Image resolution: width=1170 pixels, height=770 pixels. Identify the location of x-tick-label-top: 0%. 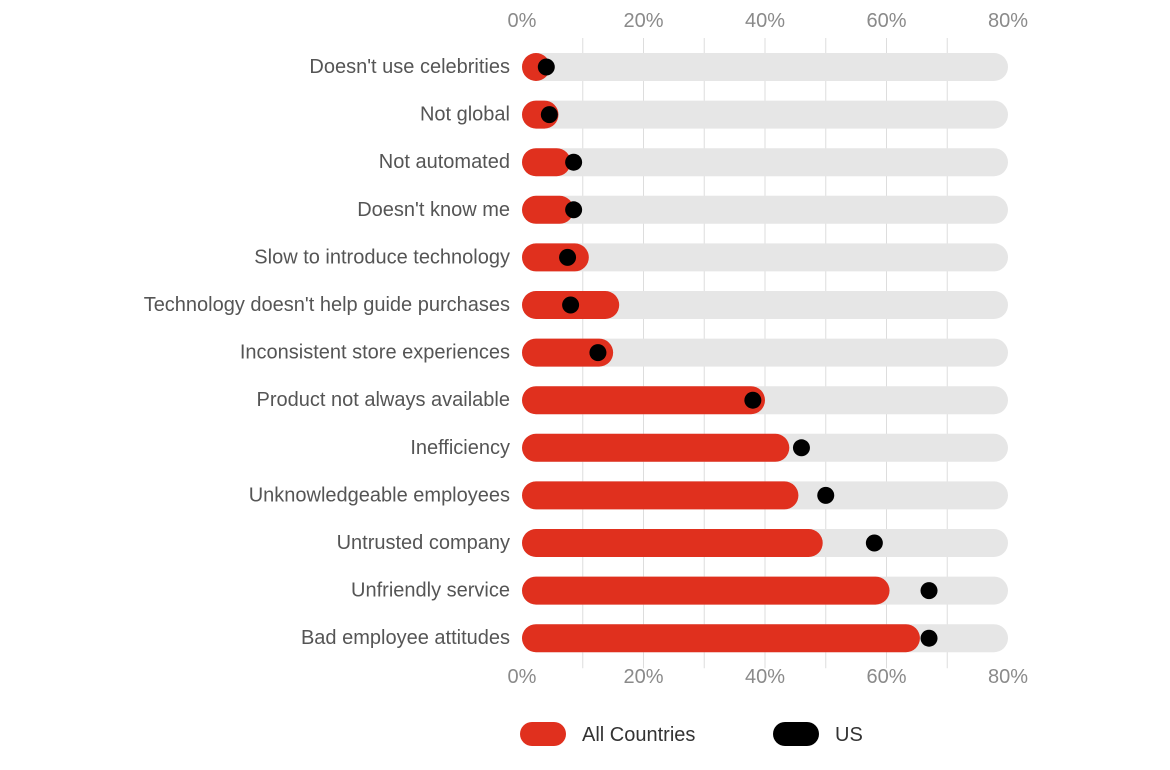
(522, 21).